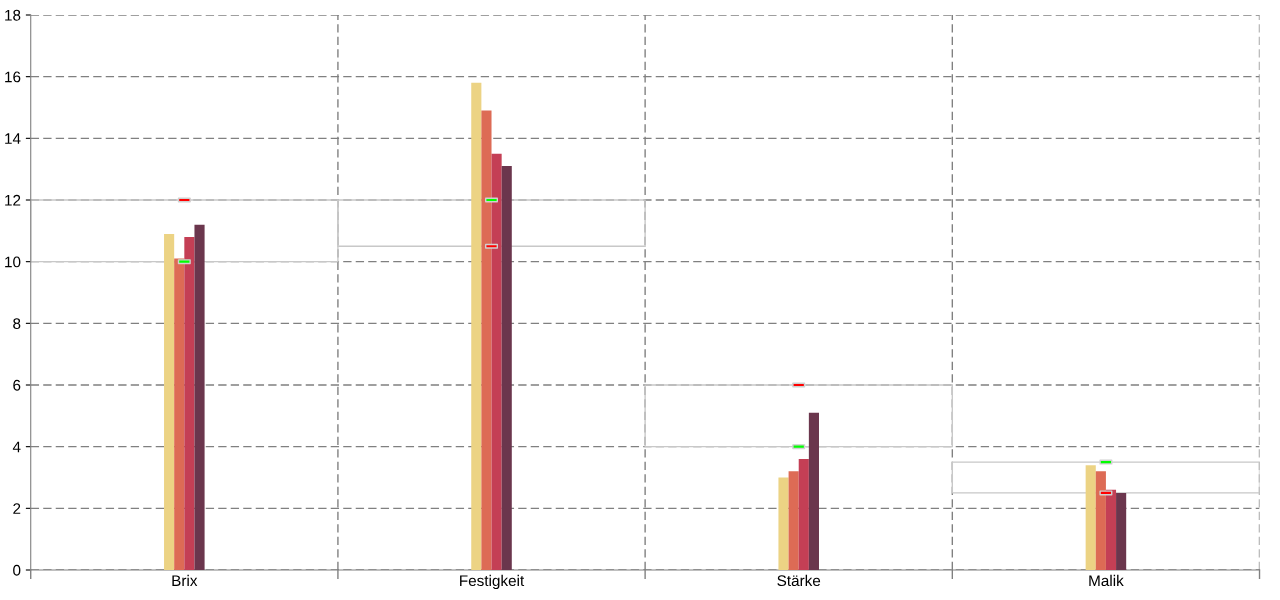  I want to click on y-tick-label: 10, so click(13, 262).